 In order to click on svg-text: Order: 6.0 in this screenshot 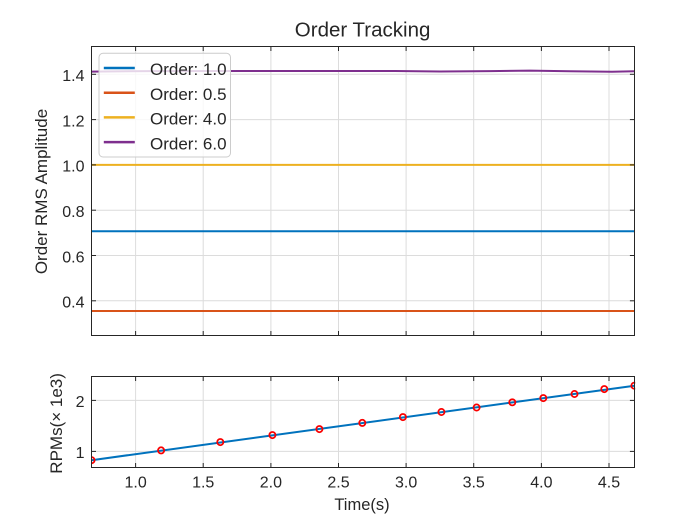, I will do `click(188, 143)`.